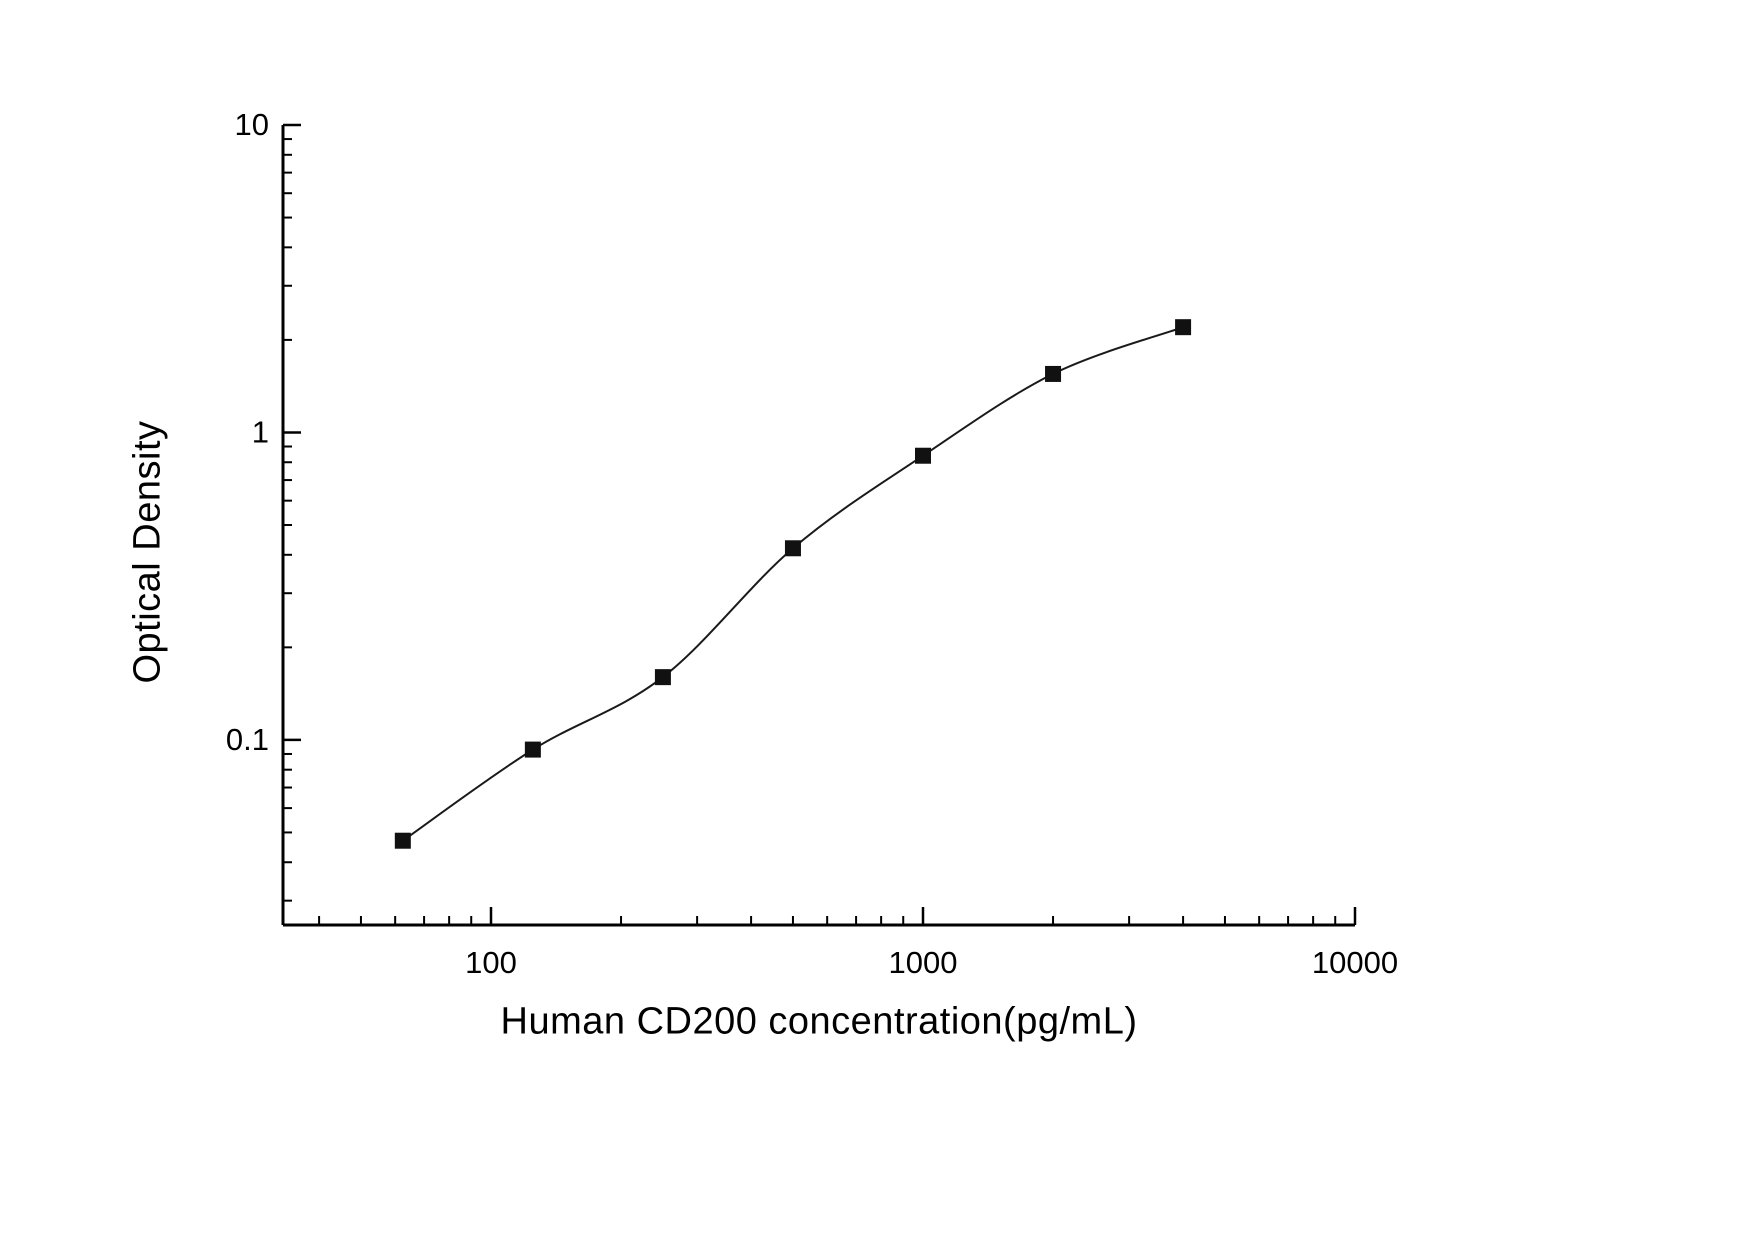 The image size is (1755, 1240). I want to click on y-tick-label: 0.1, so click(247, 739).